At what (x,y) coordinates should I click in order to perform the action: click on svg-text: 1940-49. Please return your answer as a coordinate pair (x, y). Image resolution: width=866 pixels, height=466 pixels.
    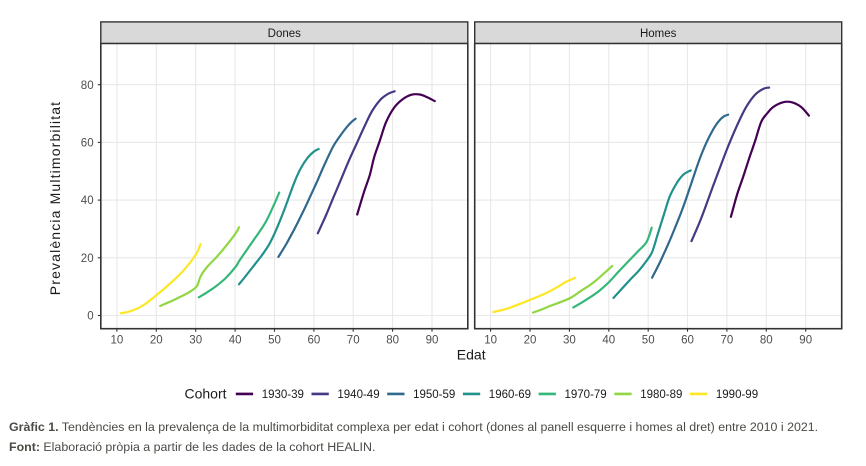
    Looking at the image, I should click on (358, 395).